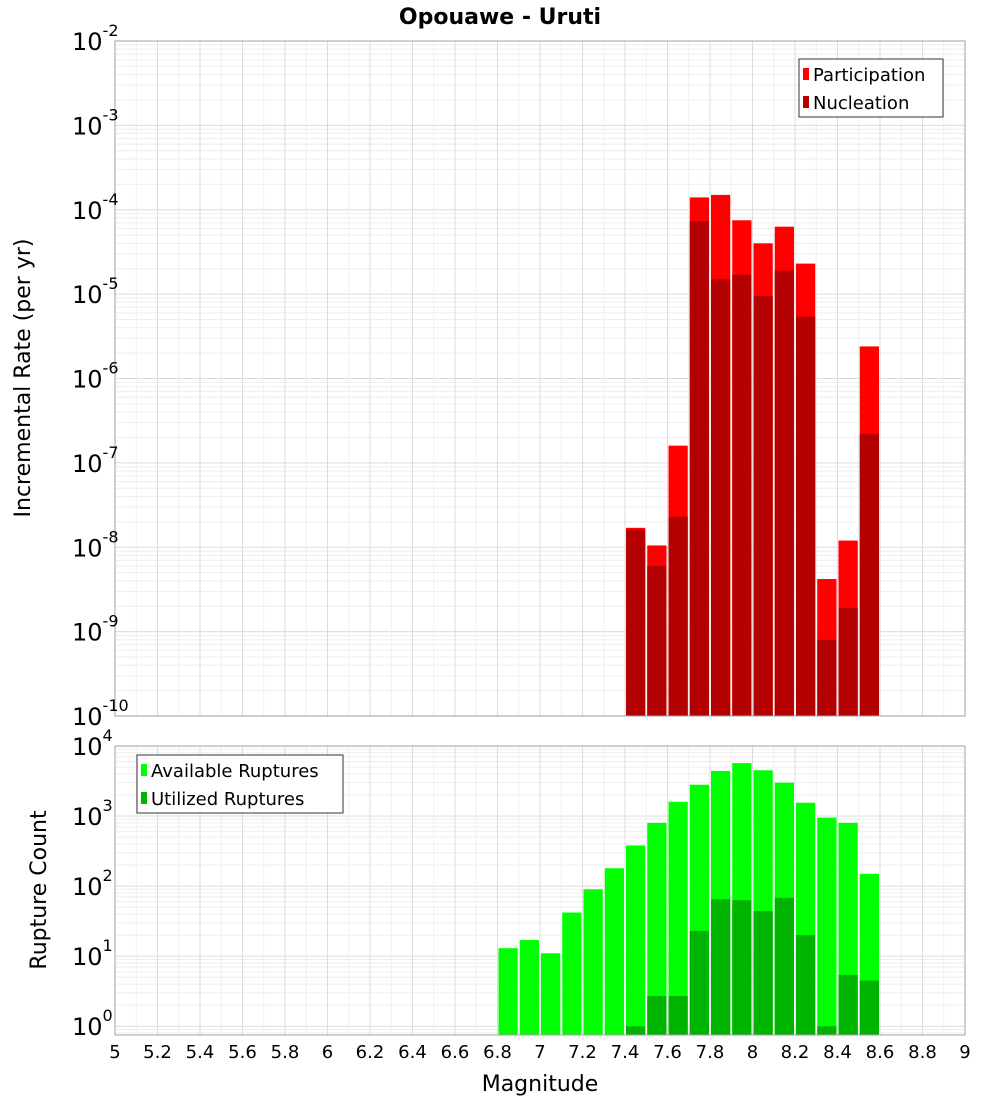  What do you see at coordinates (667, 1052) in the screenshot?
I see `x-tick-label: 7.6` at bounding box center [667, 1052].